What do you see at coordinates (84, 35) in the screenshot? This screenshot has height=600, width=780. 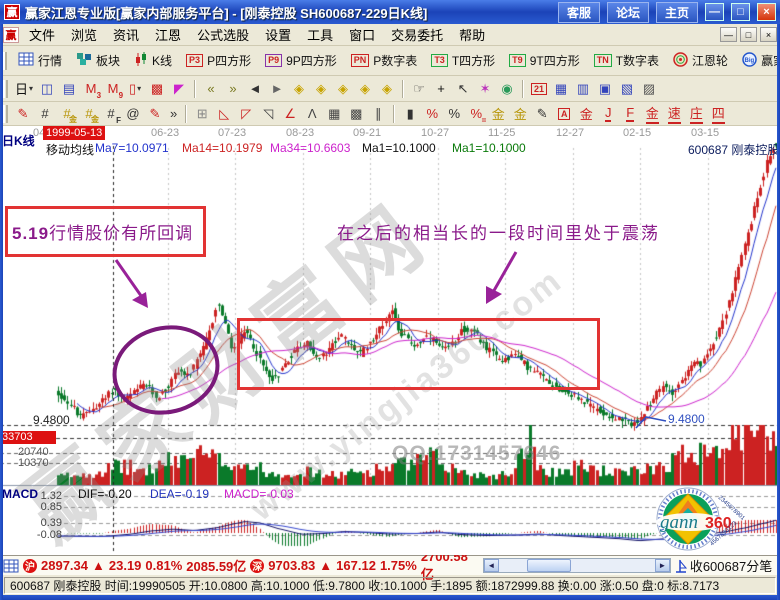 I see `menu-item-2: 浏览` at bounding box center [84, 35].